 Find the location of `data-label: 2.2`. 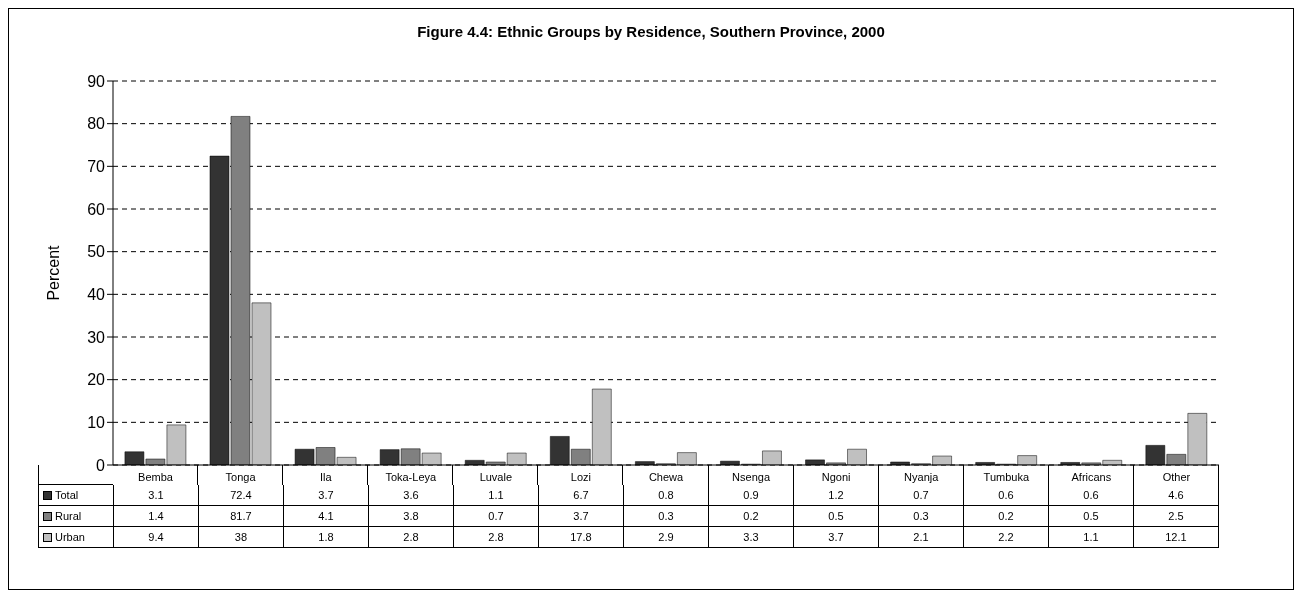

data-label: 2.2 is located at coordinates (1006, 537).